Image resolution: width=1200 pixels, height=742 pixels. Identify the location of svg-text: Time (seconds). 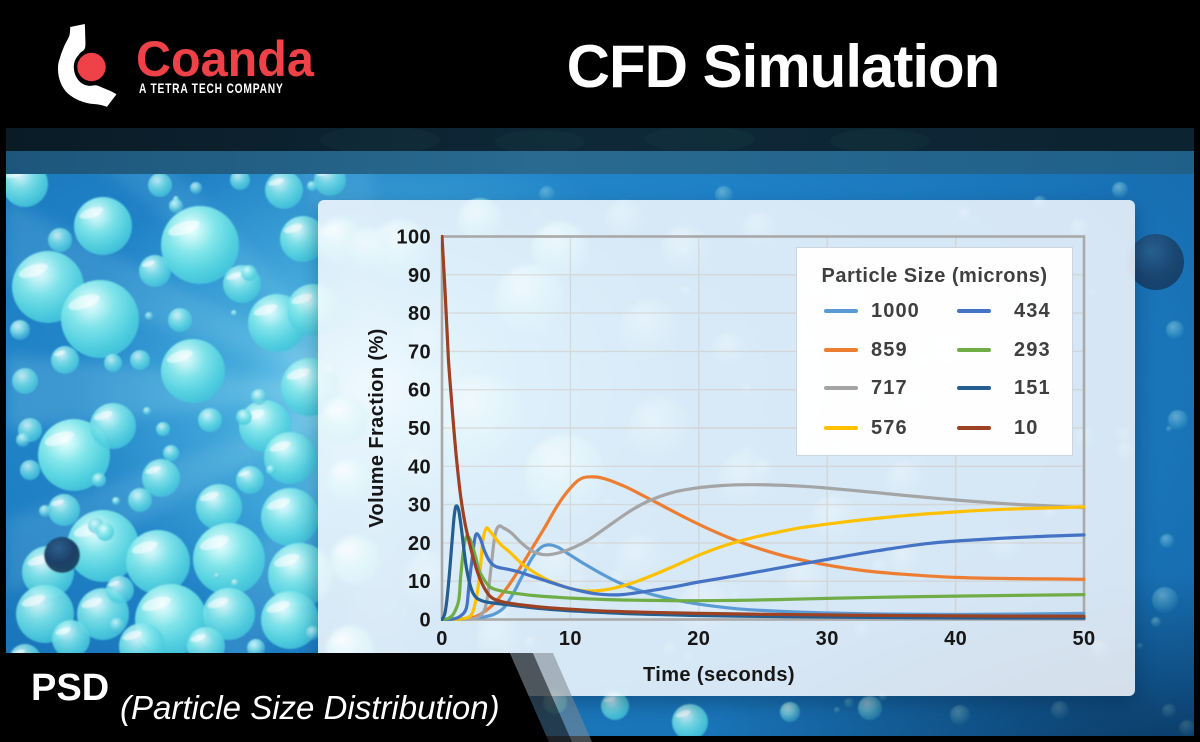
(719, 675).